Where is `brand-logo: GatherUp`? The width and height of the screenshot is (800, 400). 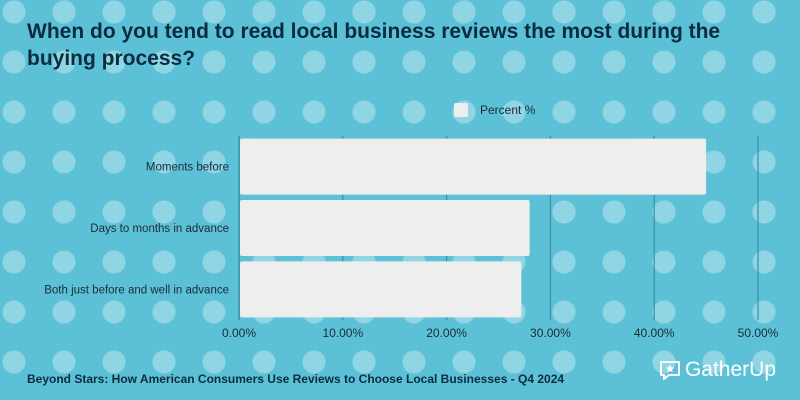 brand-logo: GatherUp is located at coordinates (717, 370).